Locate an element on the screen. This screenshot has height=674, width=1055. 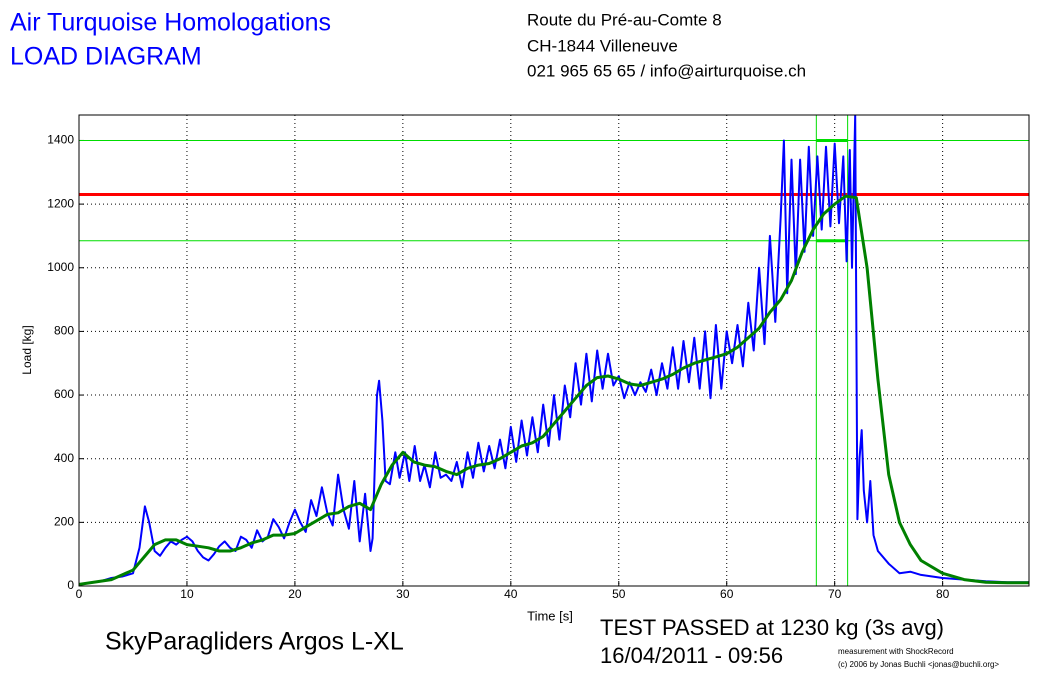
x-tick-label: 30 is located at coordinates (403, 594).